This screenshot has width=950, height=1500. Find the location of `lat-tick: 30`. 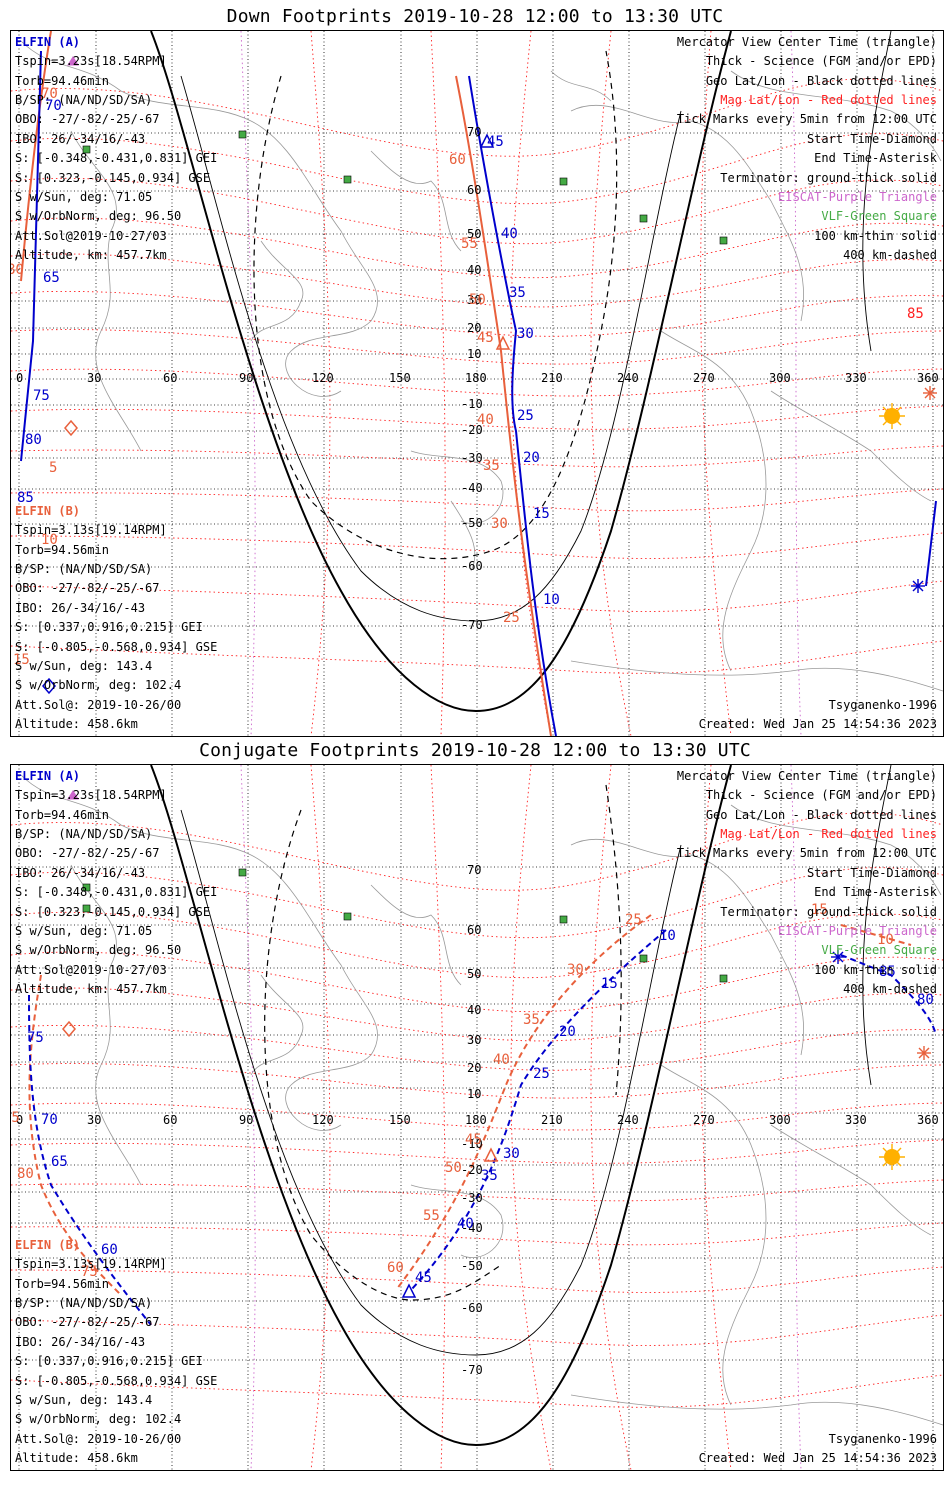

lat-tick: 30 is located at coordinates (474, 1040).